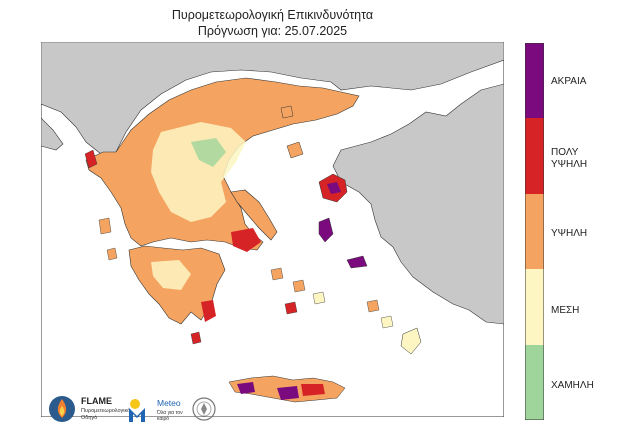 The height and width of the screenshot is (440, 625). I want to click on legend-label-low: ΧΑΜΗΛΗ, so click(572, 385).